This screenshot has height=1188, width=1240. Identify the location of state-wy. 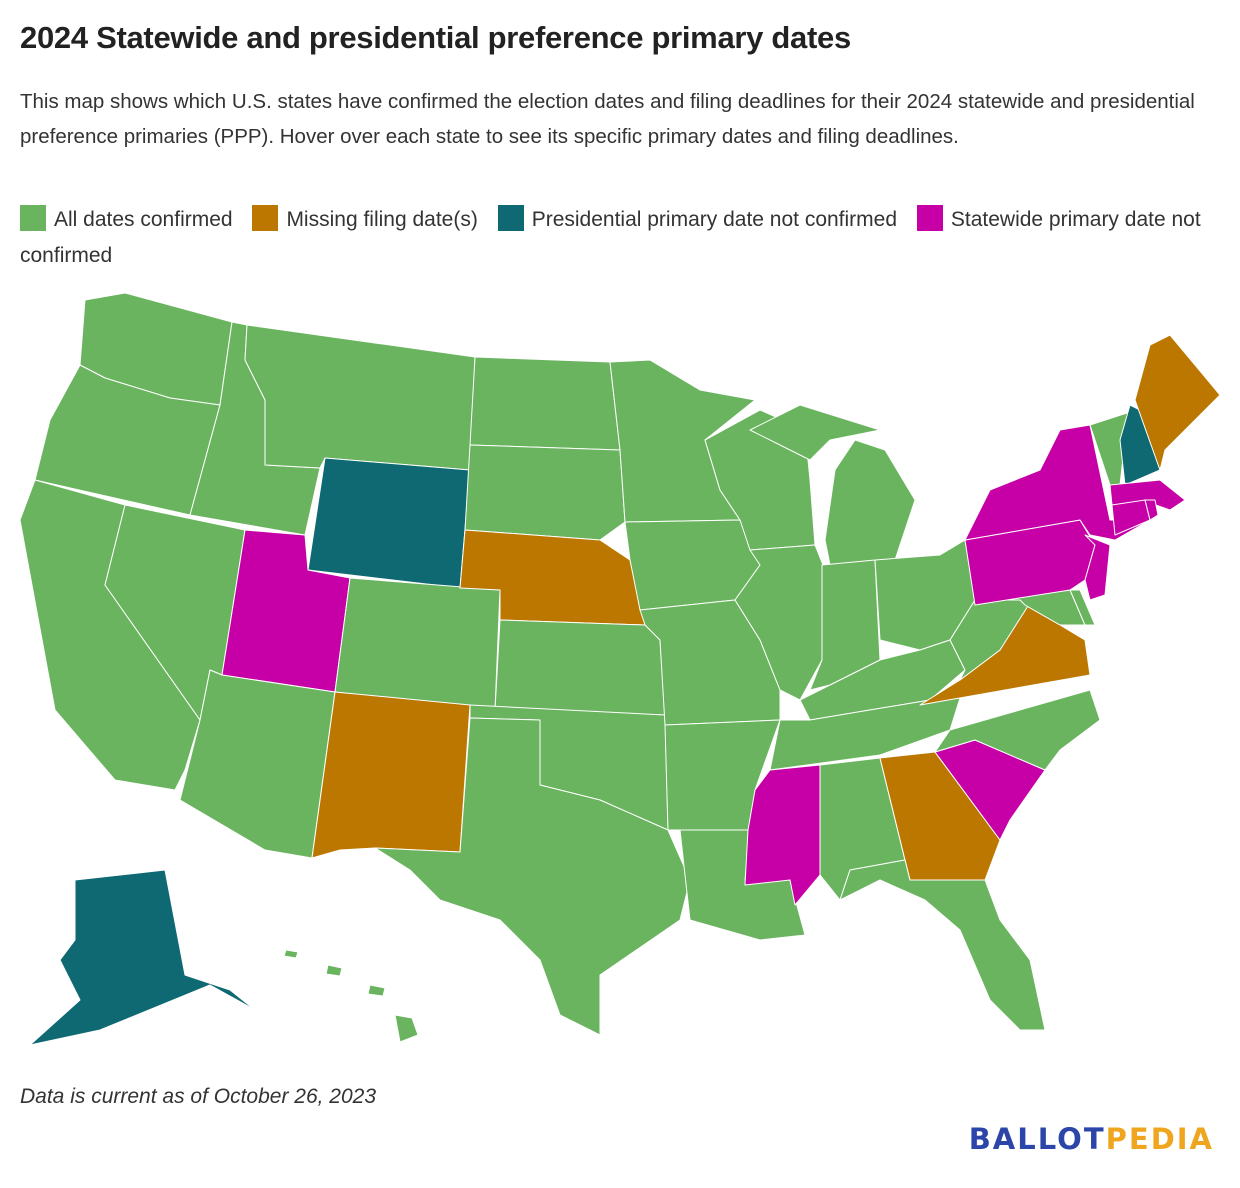
(389, 523).